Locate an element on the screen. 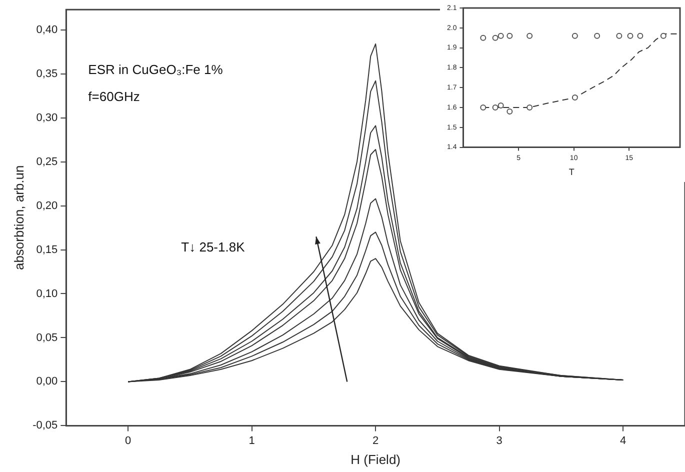  y-tick-label: 0,20 is located at coordinates (47, 206).